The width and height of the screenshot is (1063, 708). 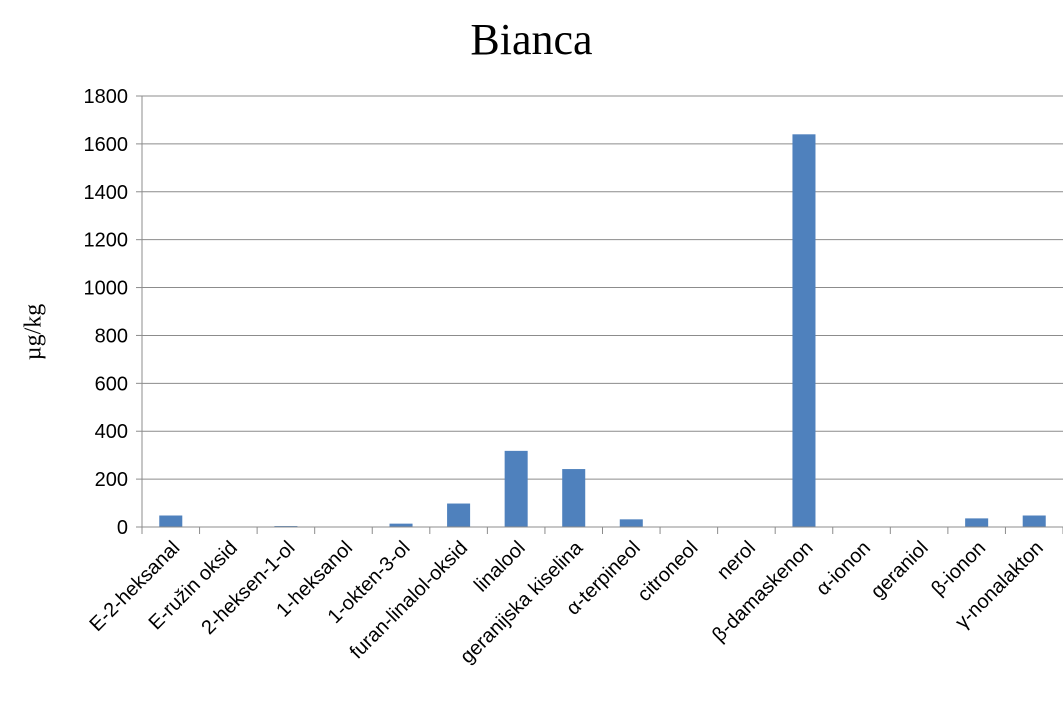 What do you see at coordinates (900, 570) in the screenshot?
I see `x-tick-label: geraniol` at bounding box center [900, 570].